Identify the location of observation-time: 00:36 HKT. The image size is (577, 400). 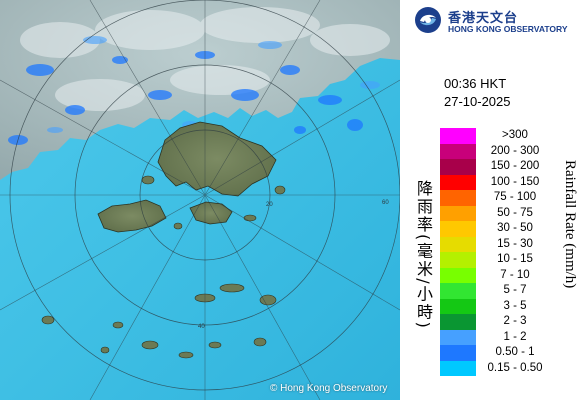
(475, 83).